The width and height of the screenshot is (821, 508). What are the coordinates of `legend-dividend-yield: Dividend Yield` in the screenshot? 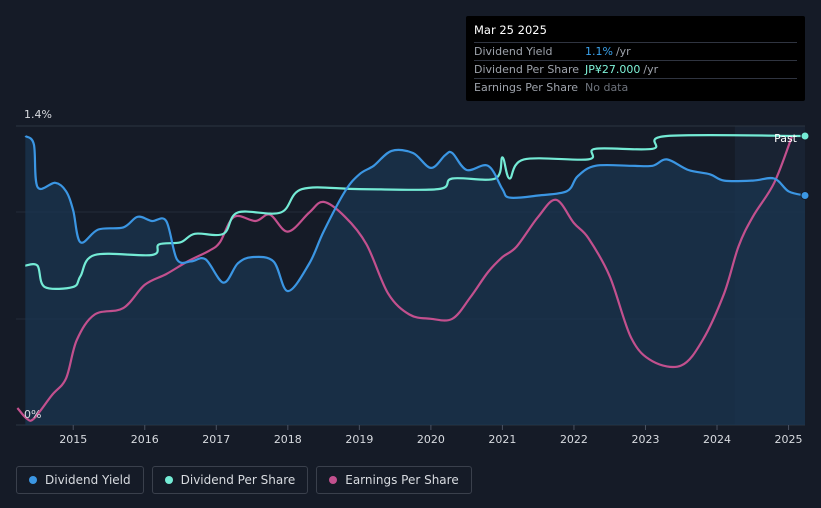 It's located at (80, 480).